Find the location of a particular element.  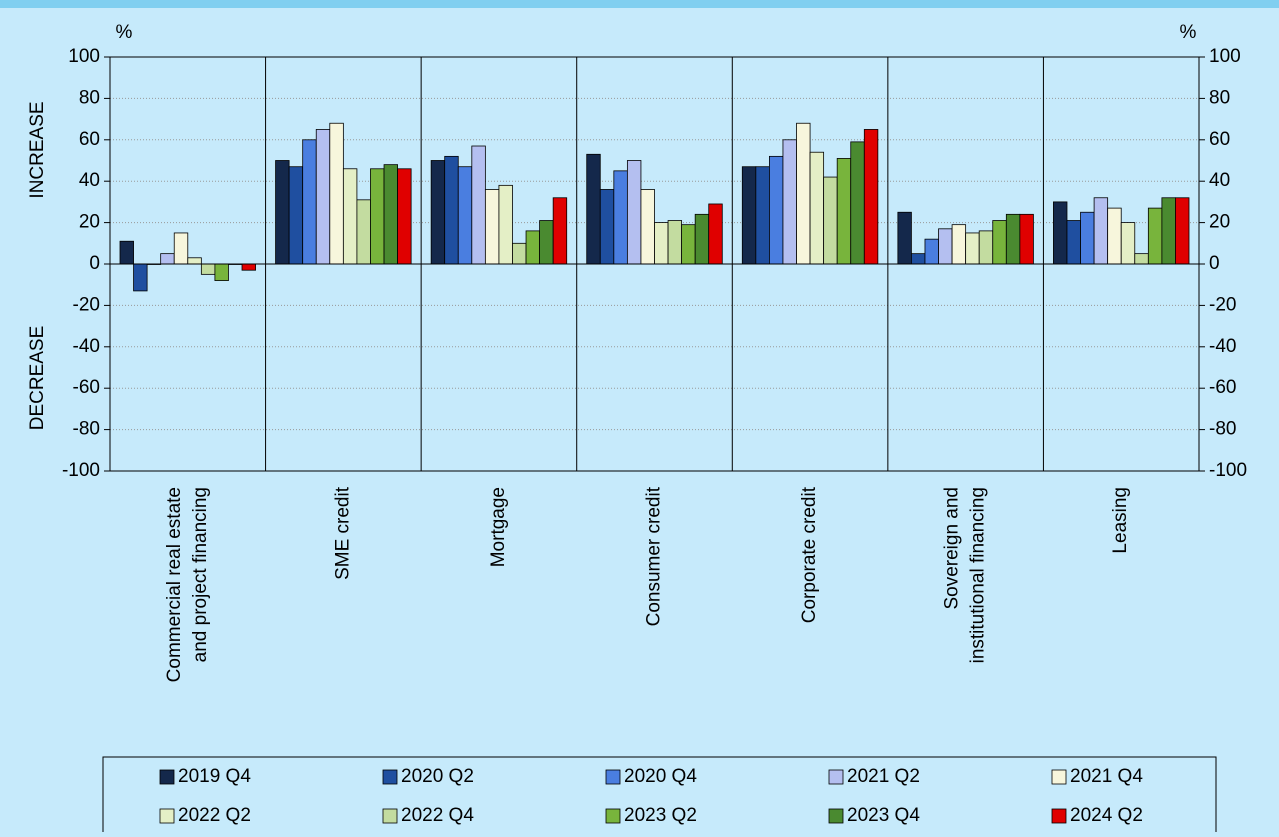

y-unit-right: % is located at coordinates (1188, 32).